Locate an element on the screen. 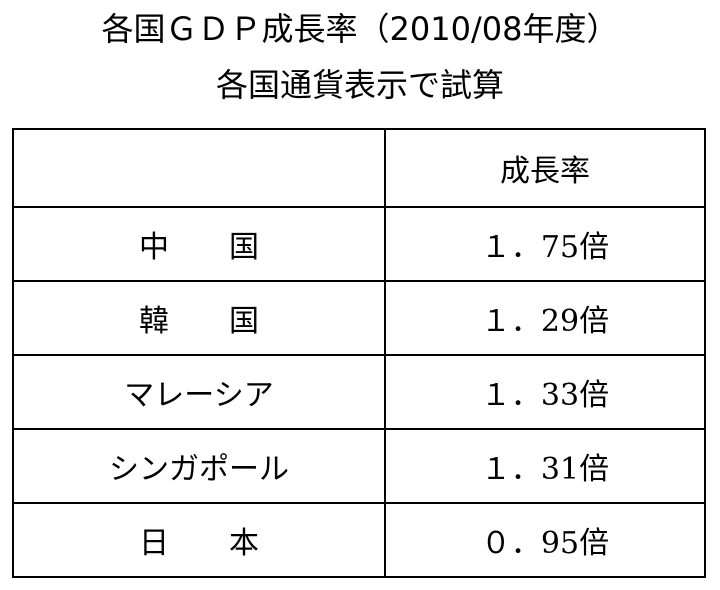  table-row: マレーシア １．33倍 is located at coordinates (359, 392).